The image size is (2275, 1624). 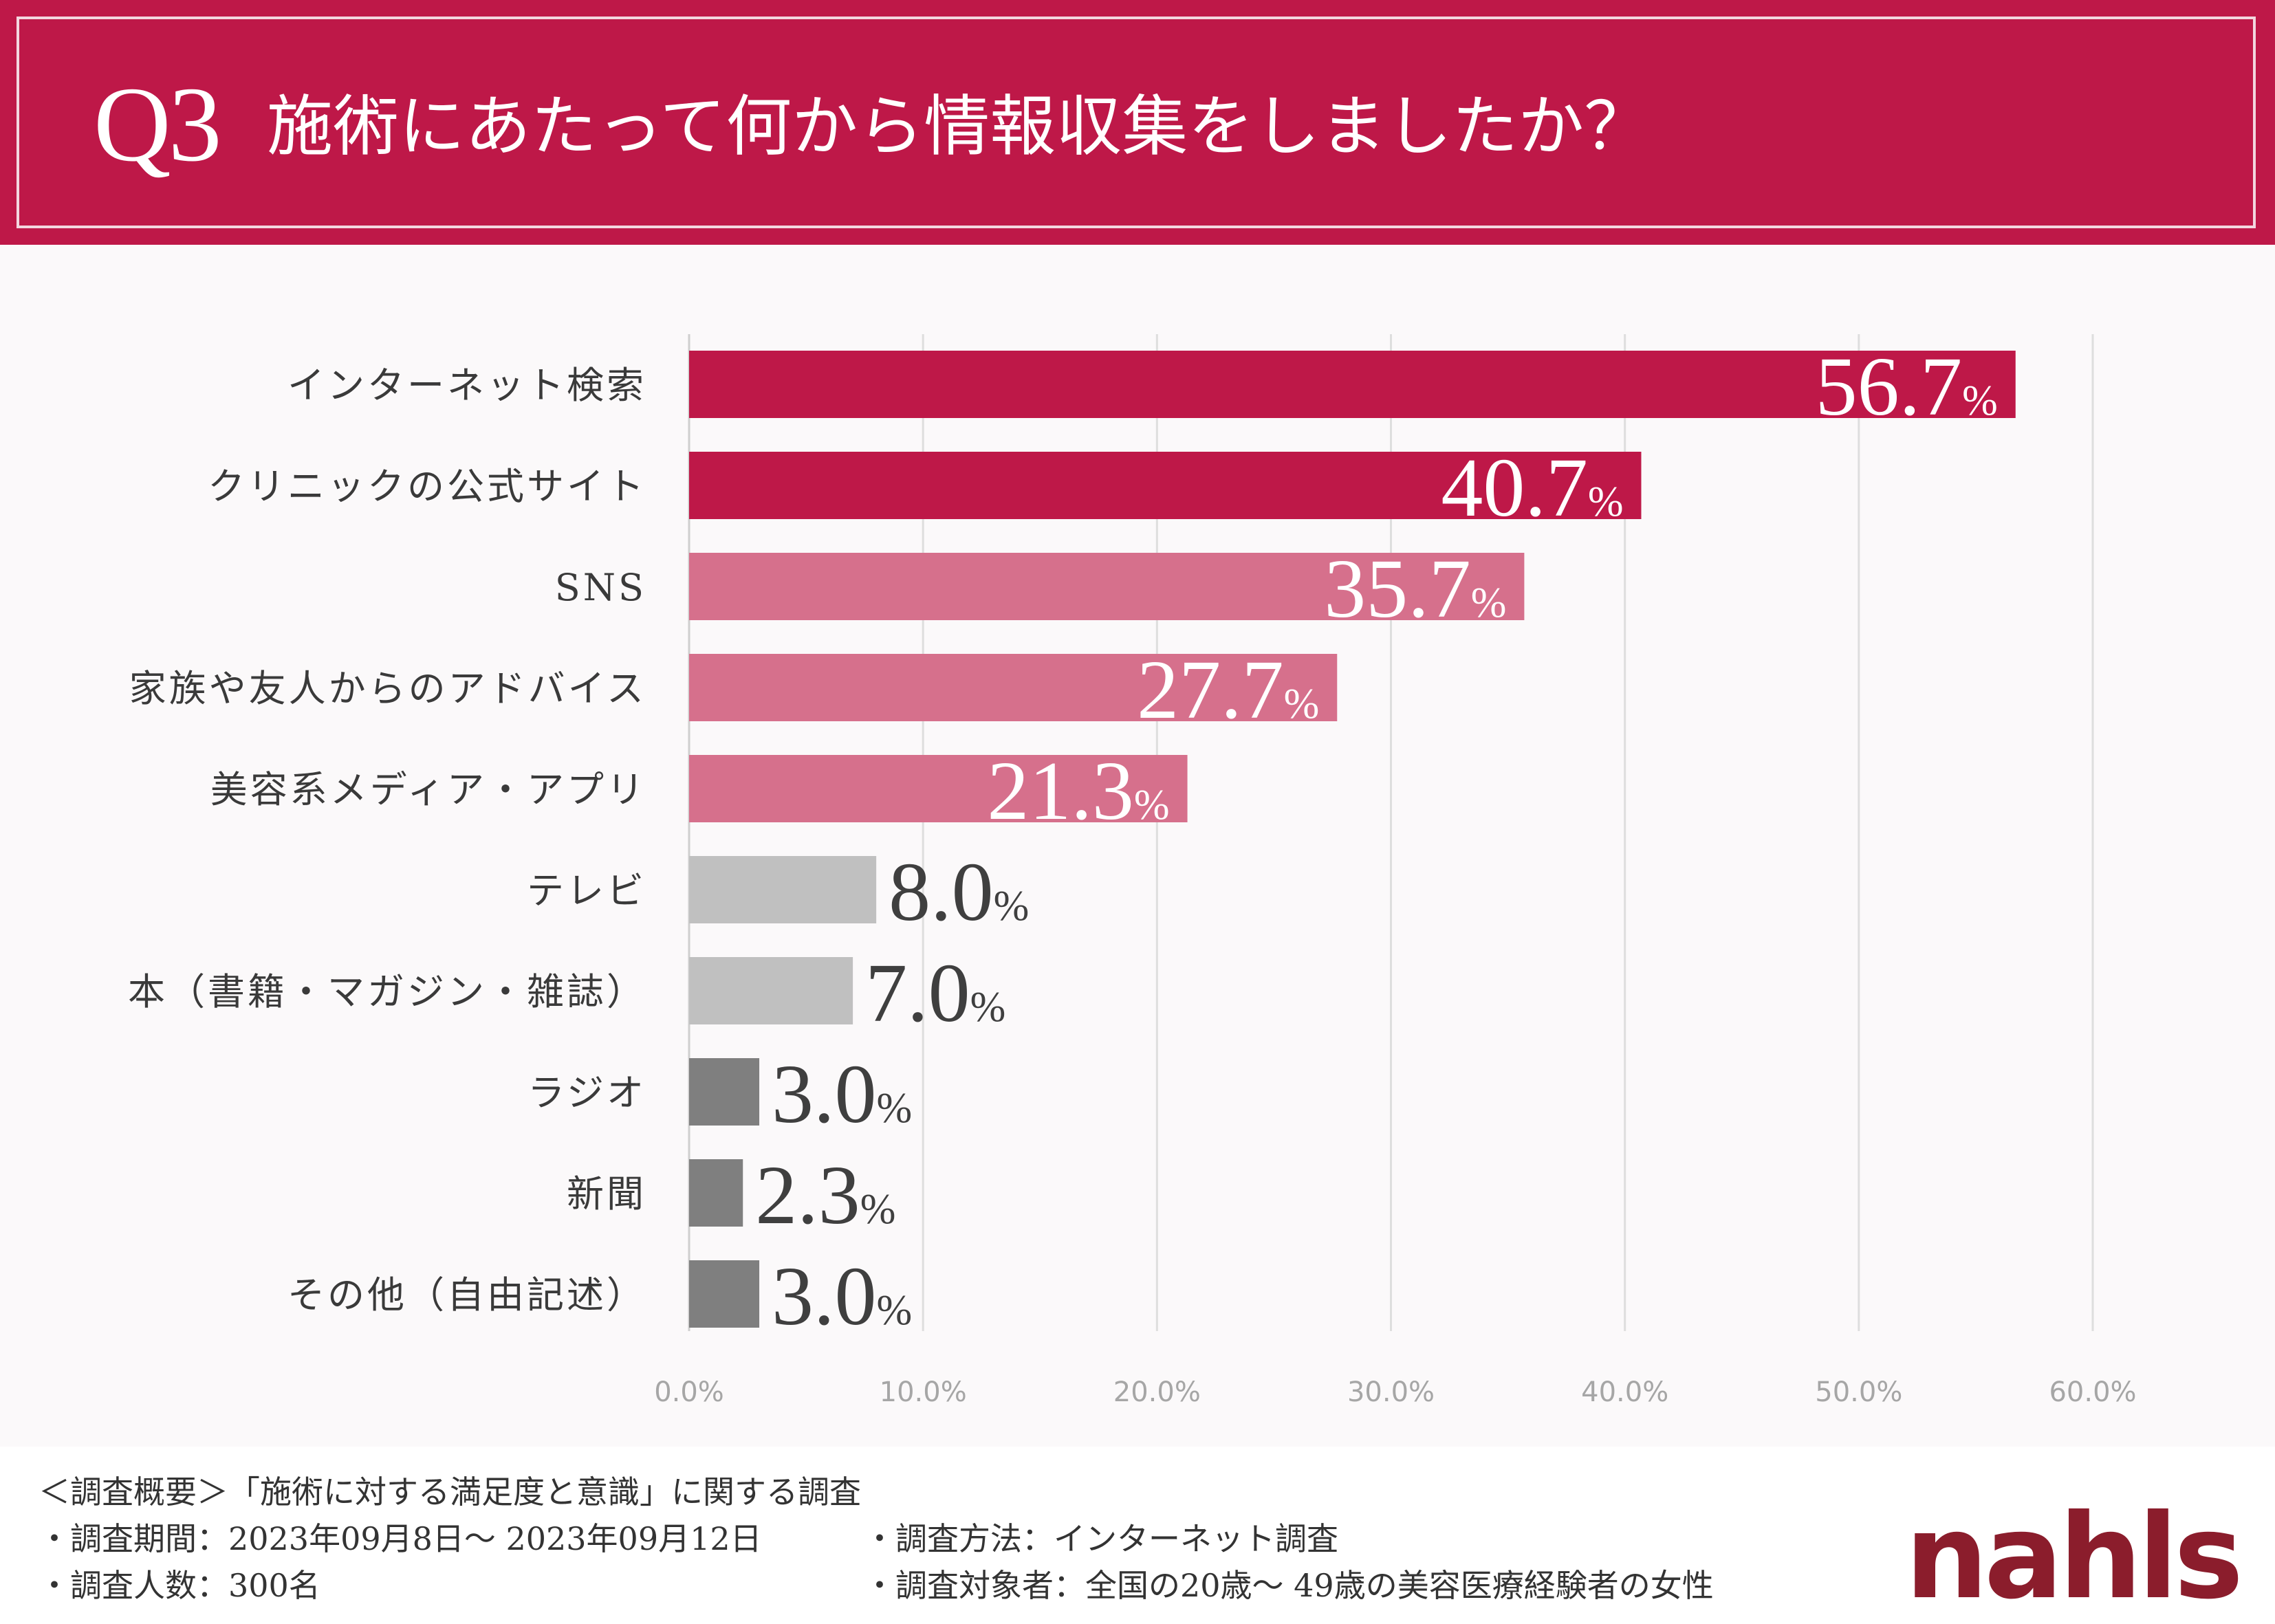 I want to click on value-number: 21.3, so click(x=1060, y=791).